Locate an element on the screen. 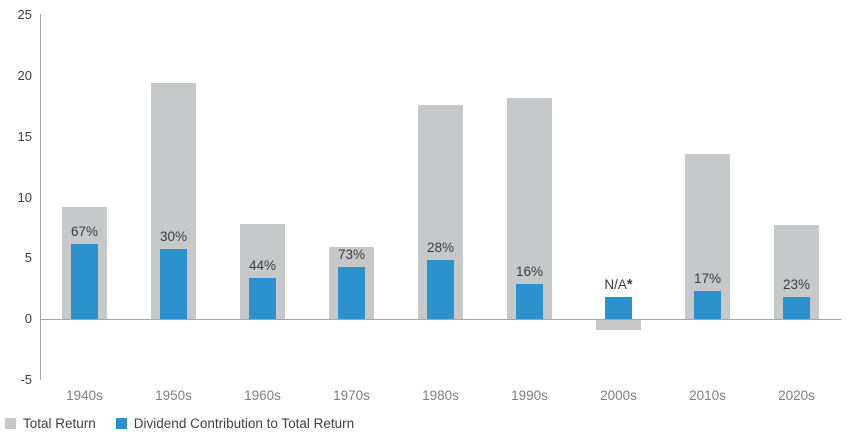 This screenshot has width=849, height=437. x-axis-label: 1980s is located at coordinates (440, 395).